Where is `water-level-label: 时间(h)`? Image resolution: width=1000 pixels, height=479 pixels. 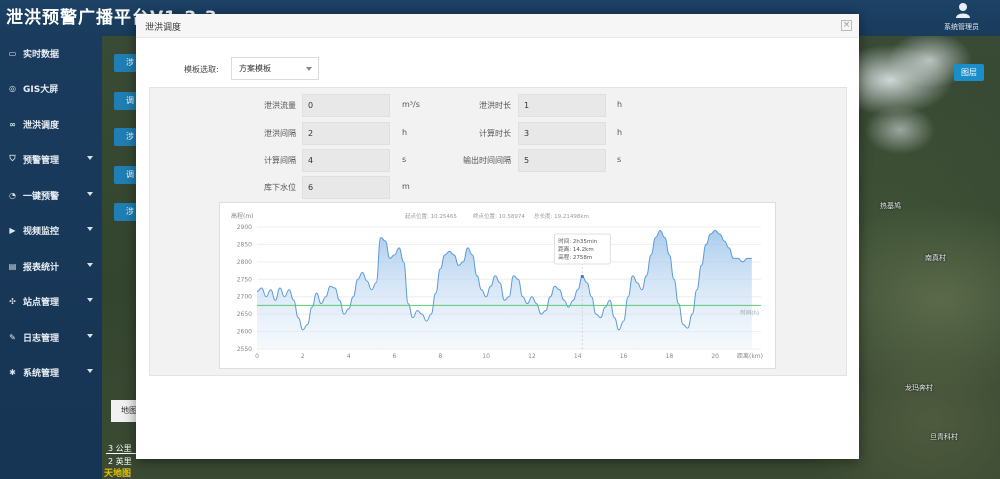
water-level-label: 时间(h) is located at coordinates (749, 312).